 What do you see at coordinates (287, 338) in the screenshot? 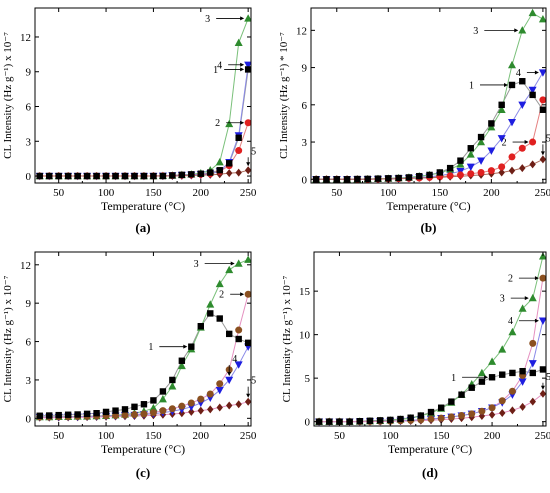
I see `y-axis-label: CL Intensity (Hz g⁻¹) x 10⁻⁷` at bounding box center [287, 338].